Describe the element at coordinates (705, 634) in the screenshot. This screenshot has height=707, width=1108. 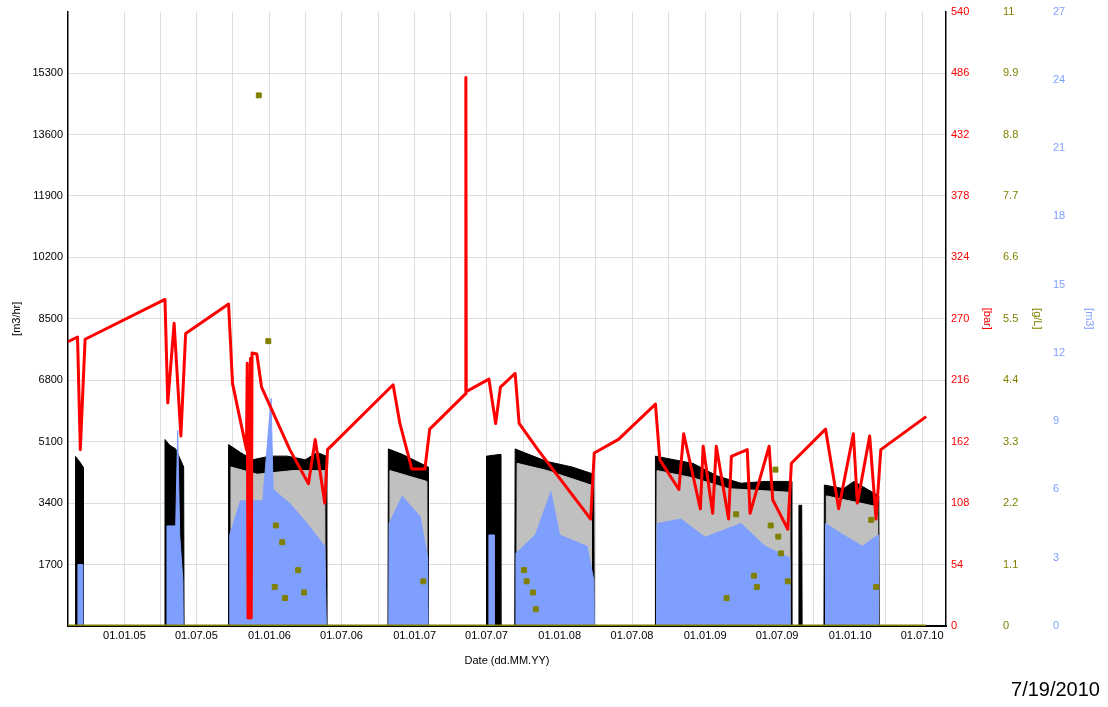
I see `x-tick-label: 01.01.09` at that location.